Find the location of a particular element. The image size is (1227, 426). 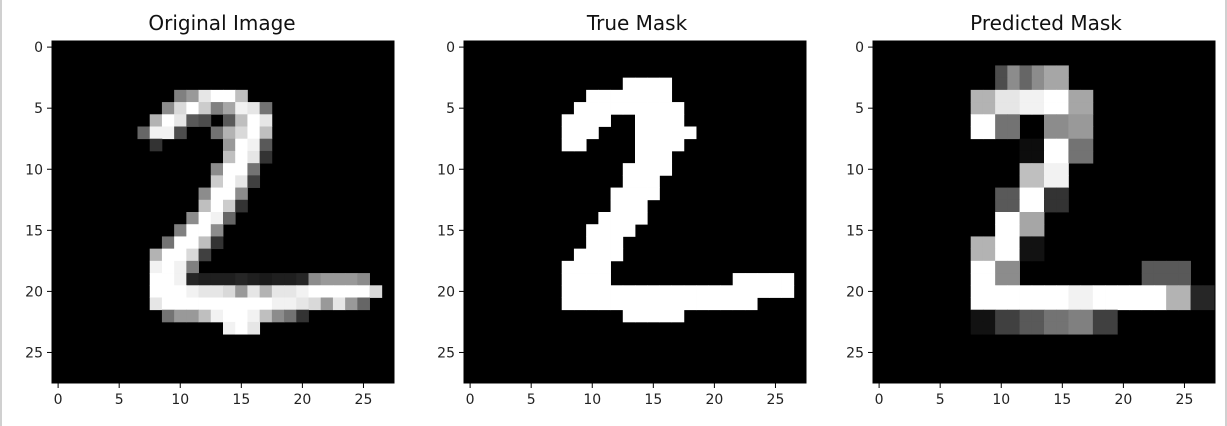

y-tick-label: 25 is located at coordinates (446, 353).